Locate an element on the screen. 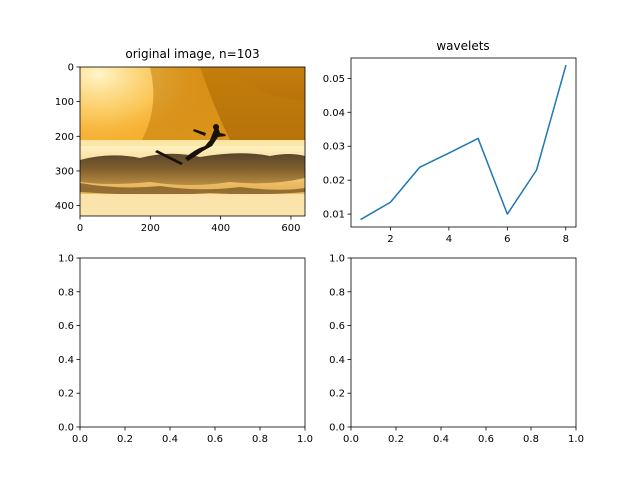  wavelets-axes-ytick-label: 0.05 is located at coordinates (334, 79).